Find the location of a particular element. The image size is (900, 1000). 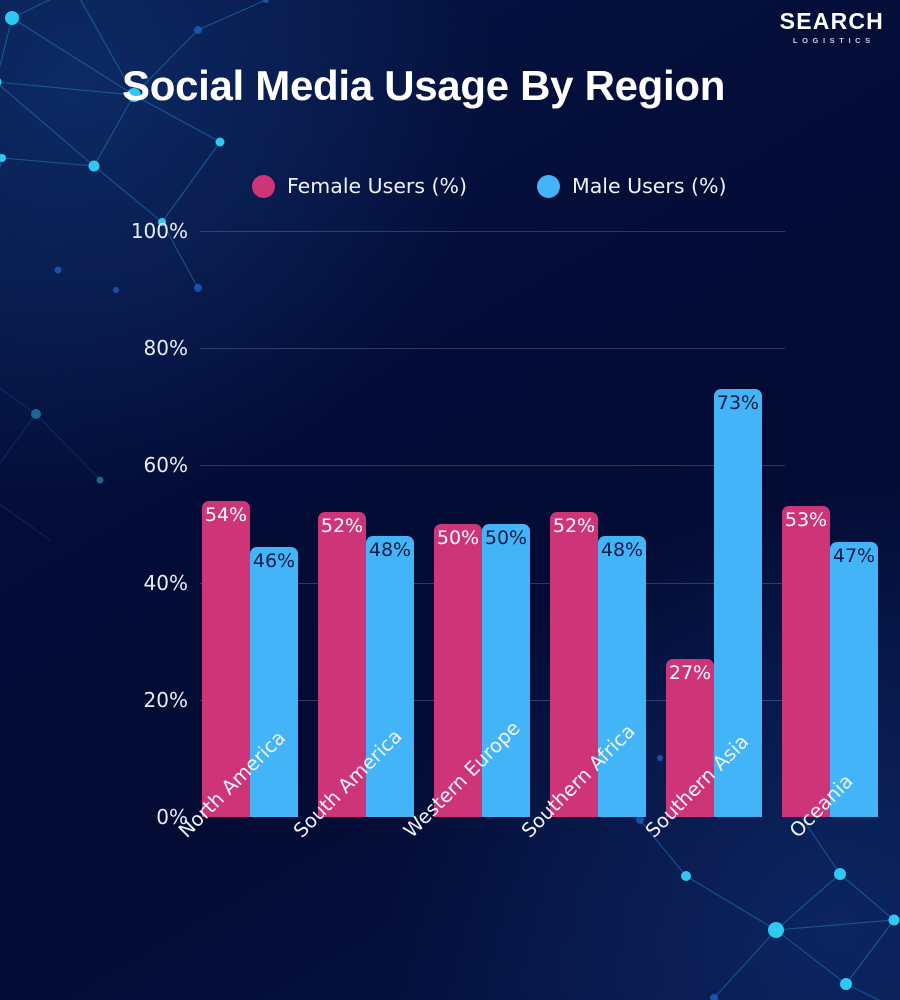

bar-female: 54% is located at coordinates (226, 658).